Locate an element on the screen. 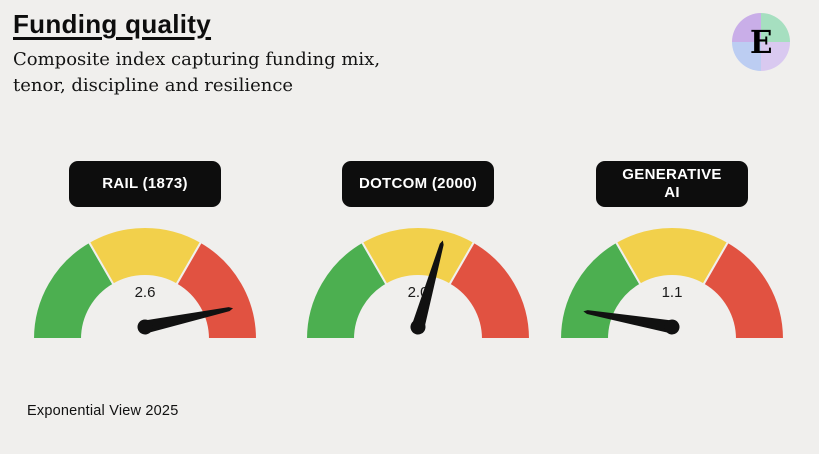  page-title: Funding quality is located at coordinates (112, 24).